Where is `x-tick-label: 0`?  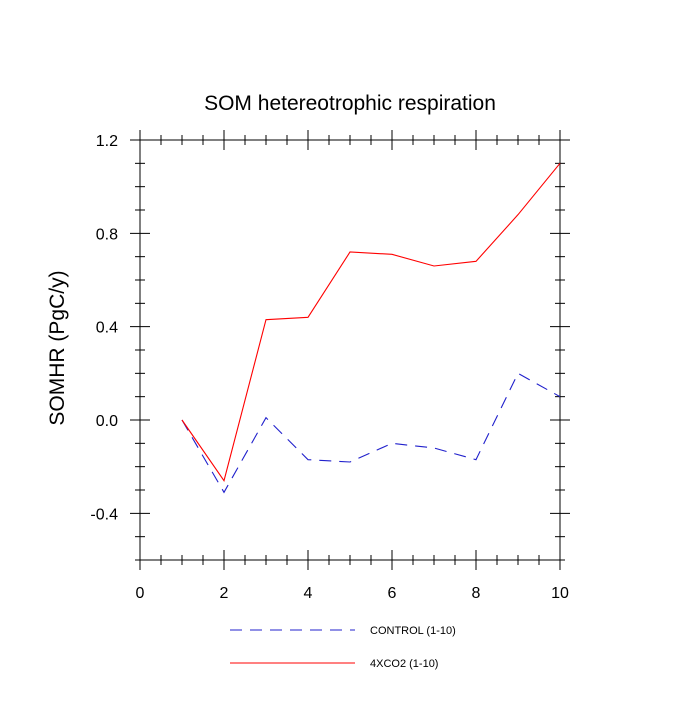
x-tick-label: 0 is located at coordinates (140, 593).